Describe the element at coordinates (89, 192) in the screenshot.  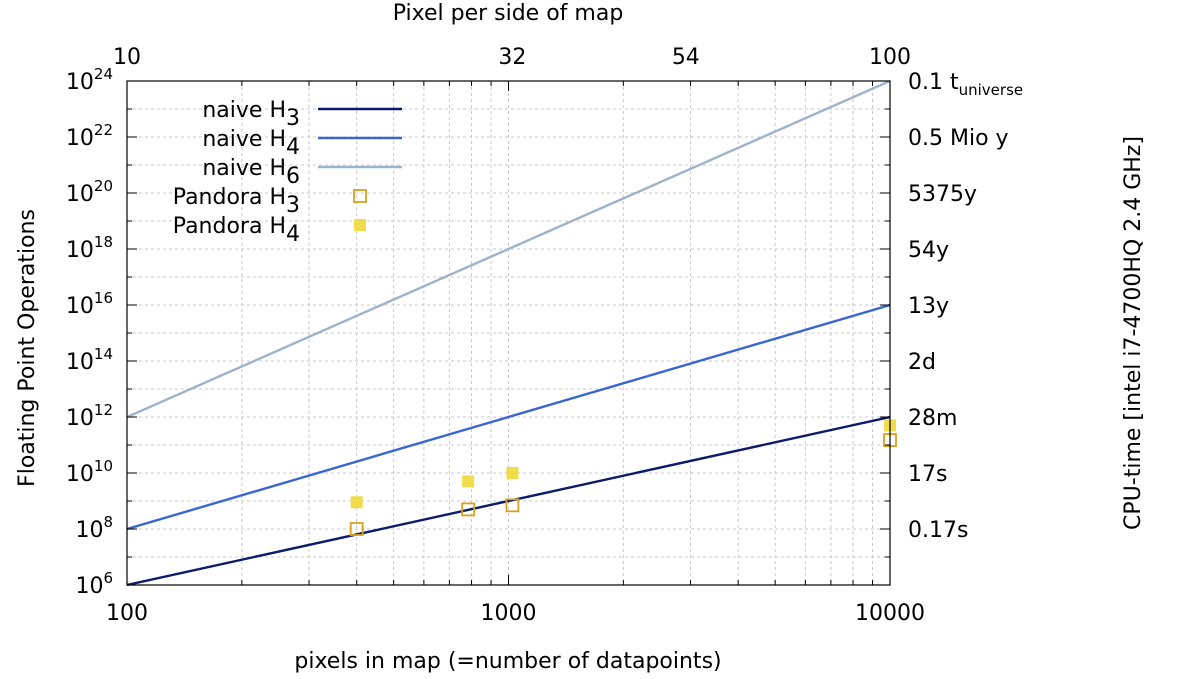
I see `y-tick-label: 10²⁰` at that location.